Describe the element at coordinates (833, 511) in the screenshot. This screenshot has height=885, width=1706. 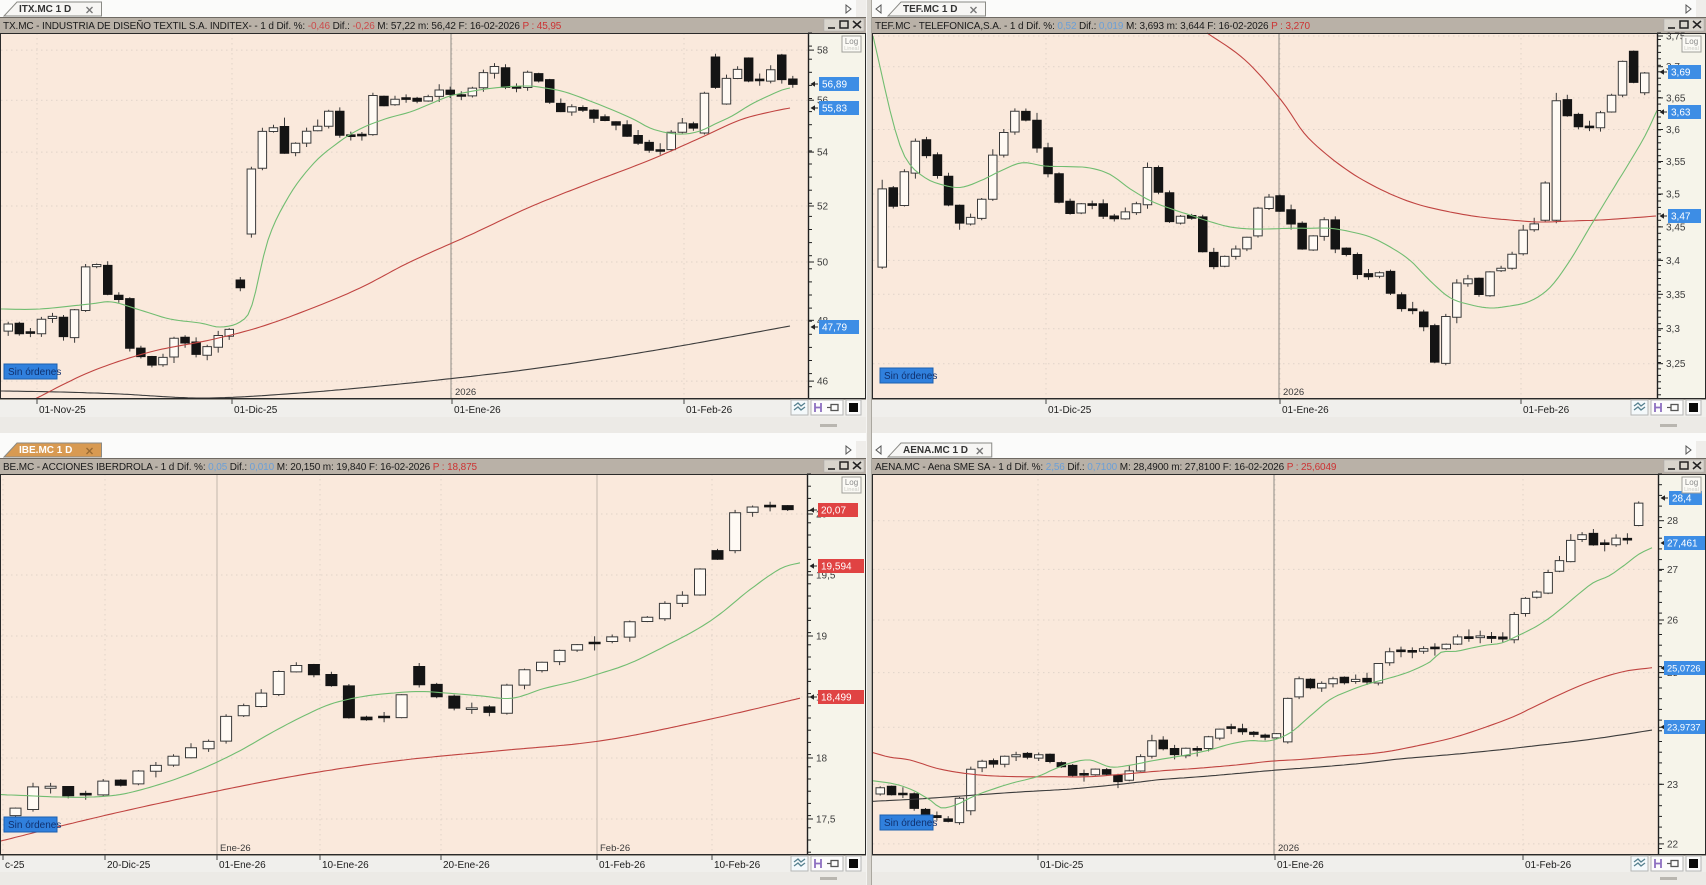
I see `svg-text: 20,07` at that location.